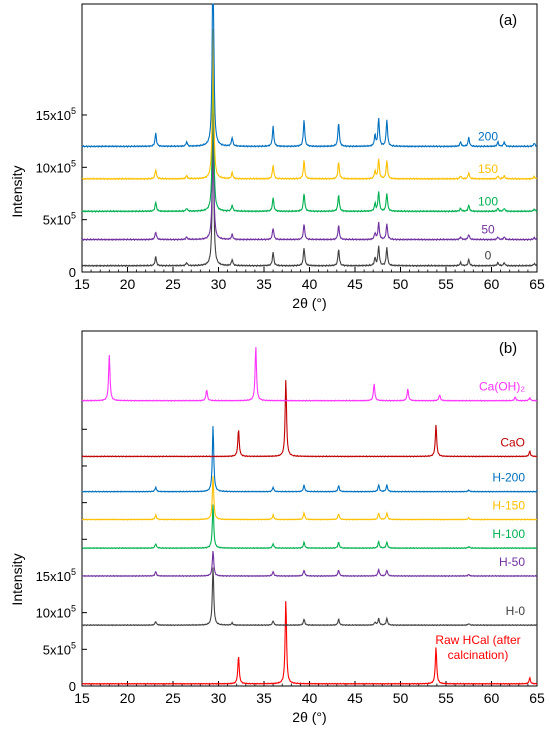 The image size is (550, 739). What do you see at coordinates (508, 478) in the screenshot?
I see `series-label: H-200` at bounding box center [508, 478].